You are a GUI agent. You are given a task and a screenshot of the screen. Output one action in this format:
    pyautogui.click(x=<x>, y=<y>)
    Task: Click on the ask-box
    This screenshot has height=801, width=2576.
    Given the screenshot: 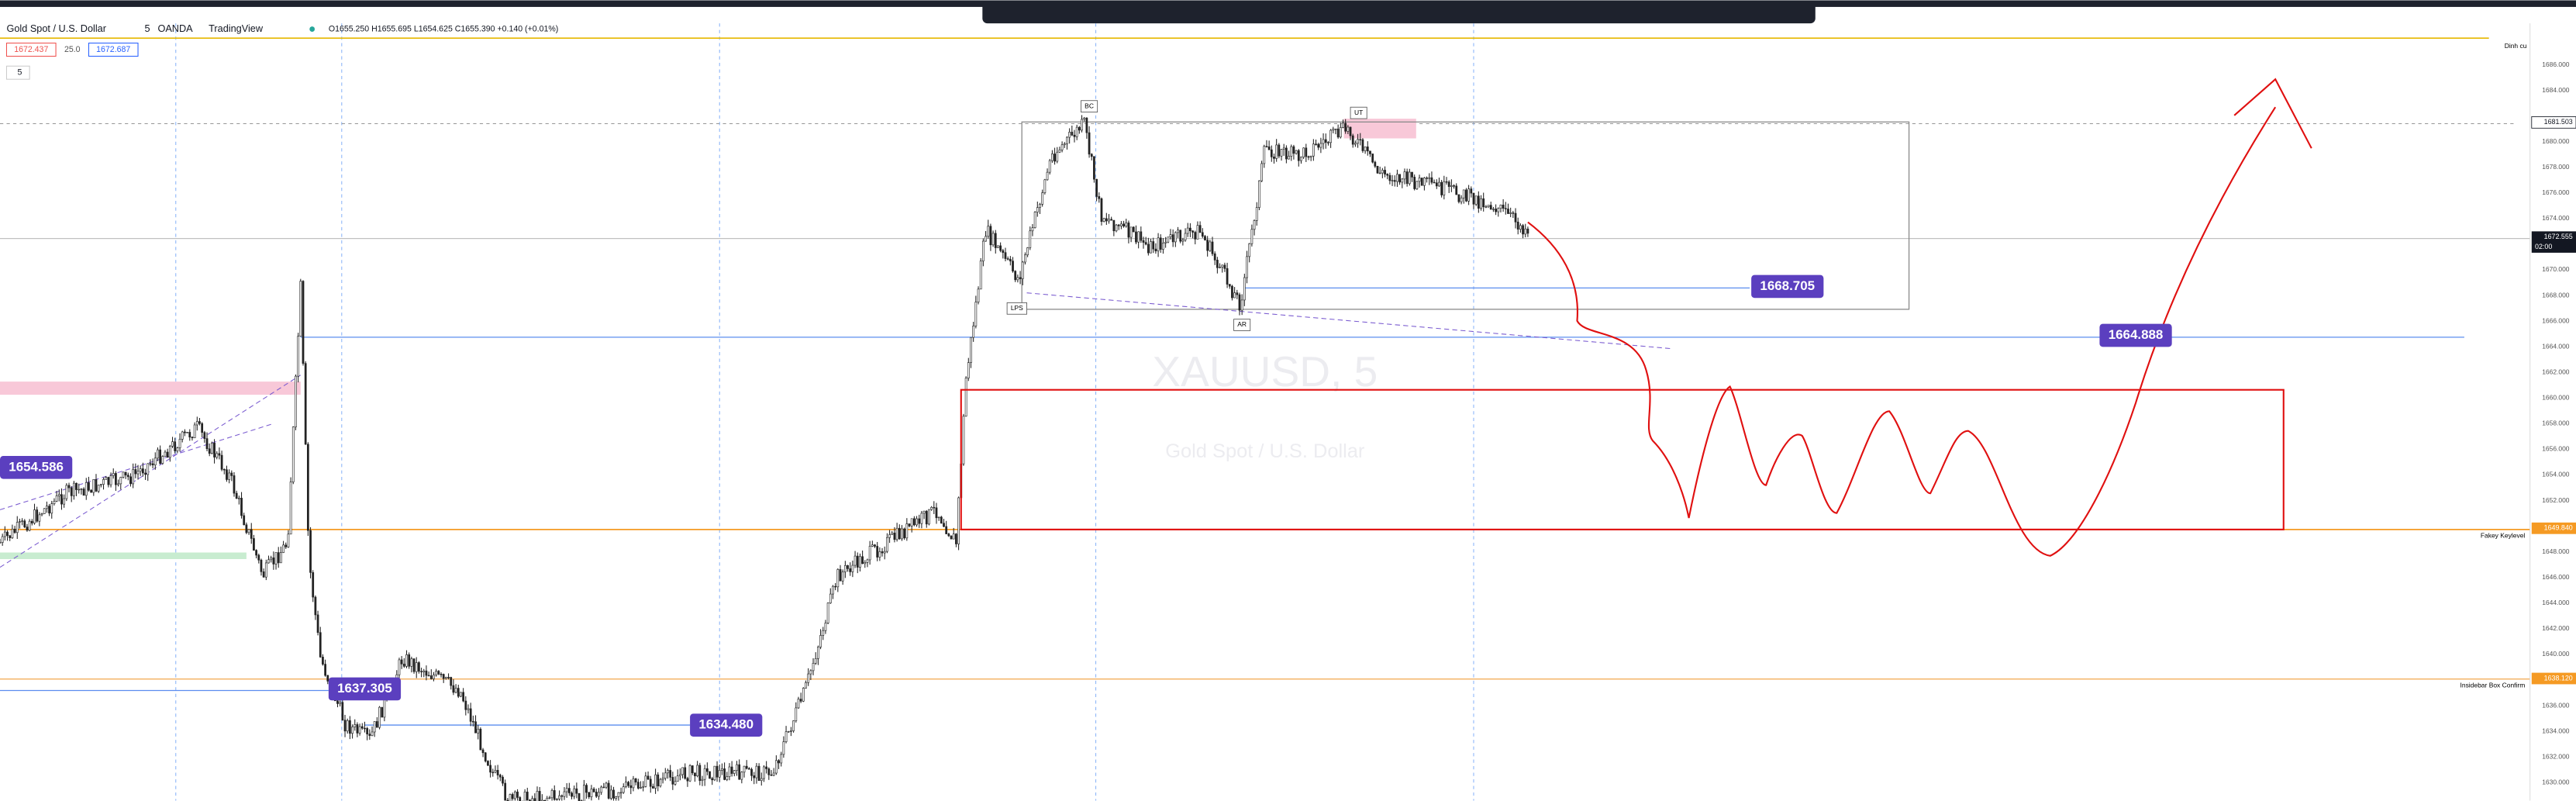 What is the action you would take?
    pyautogui.click(x=113, y=50)
    